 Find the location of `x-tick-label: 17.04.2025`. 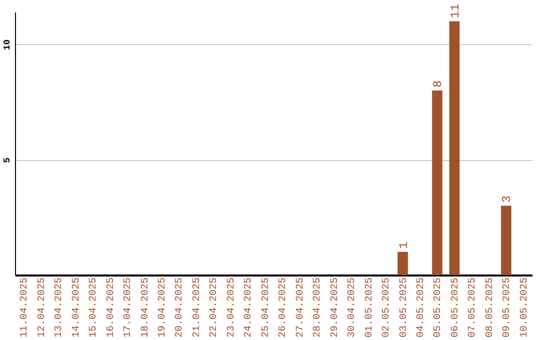

x-tick-label: 17.04.2025 is located at coordinates (128, 308).